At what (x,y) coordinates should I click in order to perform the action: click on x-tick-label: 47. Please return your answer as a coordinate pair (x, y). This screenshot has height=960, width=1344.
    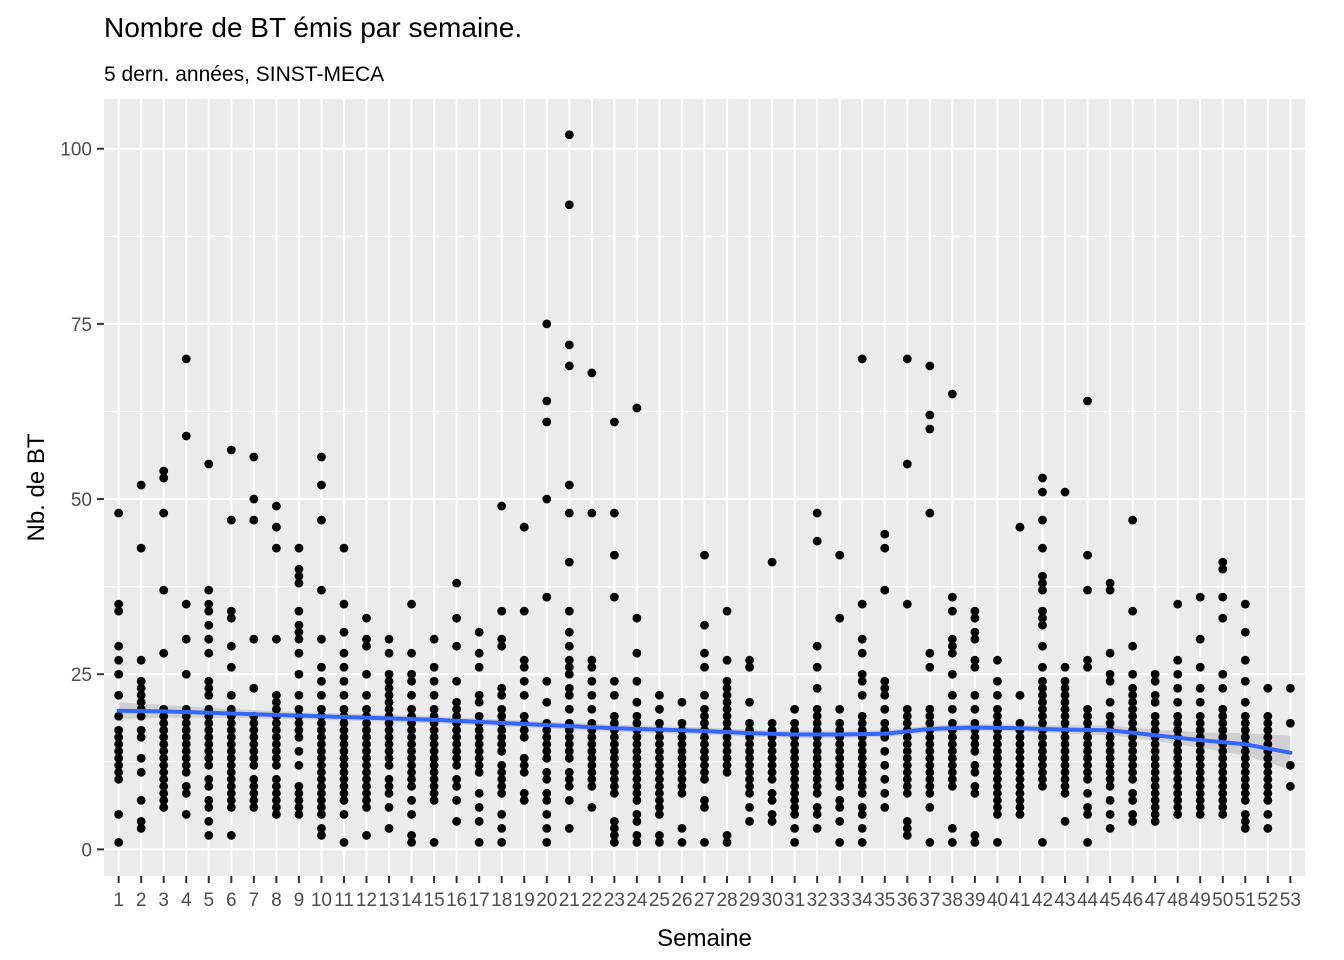
    Looking at the image, I should click on (1155, 900).